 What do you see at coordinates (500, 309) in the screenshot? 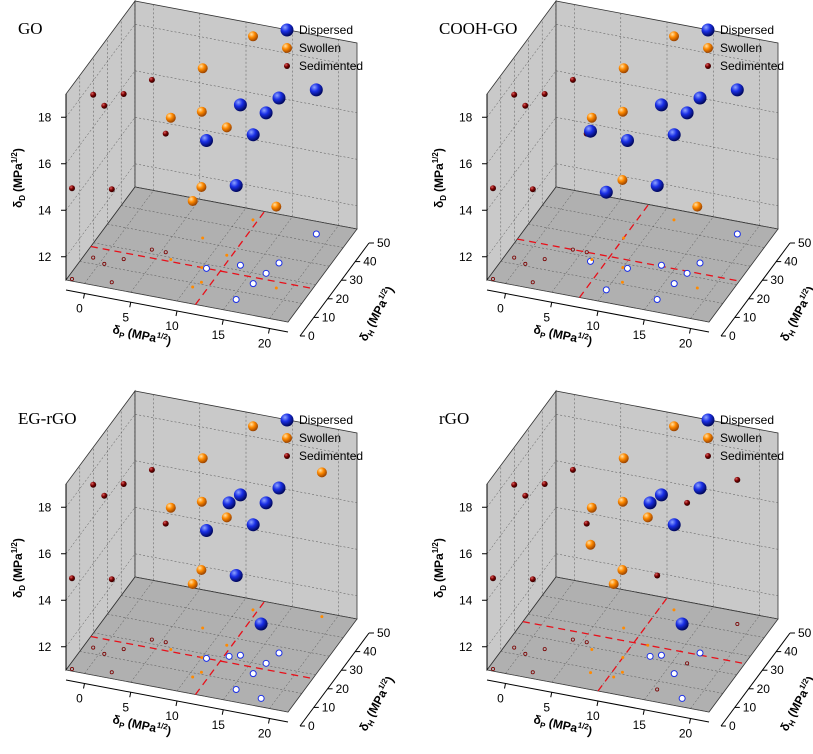
I see `x-tick-label: 0` at bounding box center [500, 309].